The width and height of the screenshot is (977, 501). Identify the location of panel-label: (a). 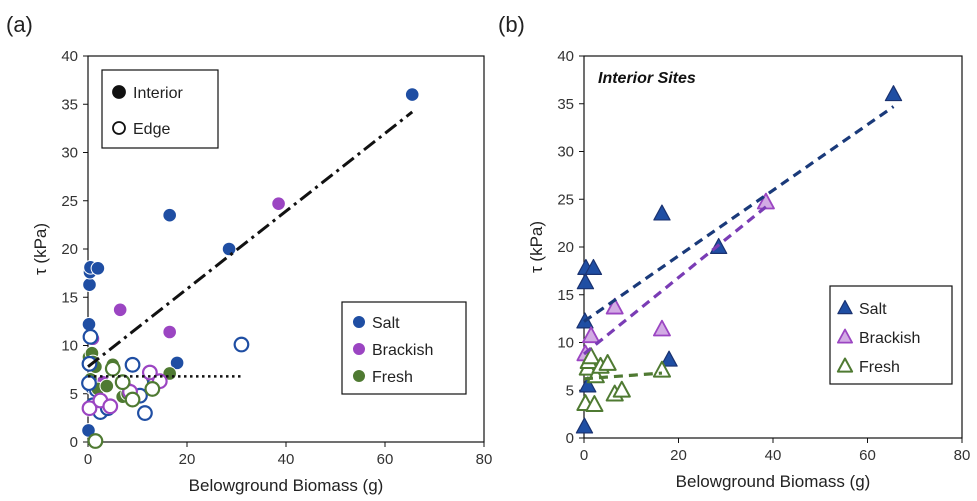
(19, 24).